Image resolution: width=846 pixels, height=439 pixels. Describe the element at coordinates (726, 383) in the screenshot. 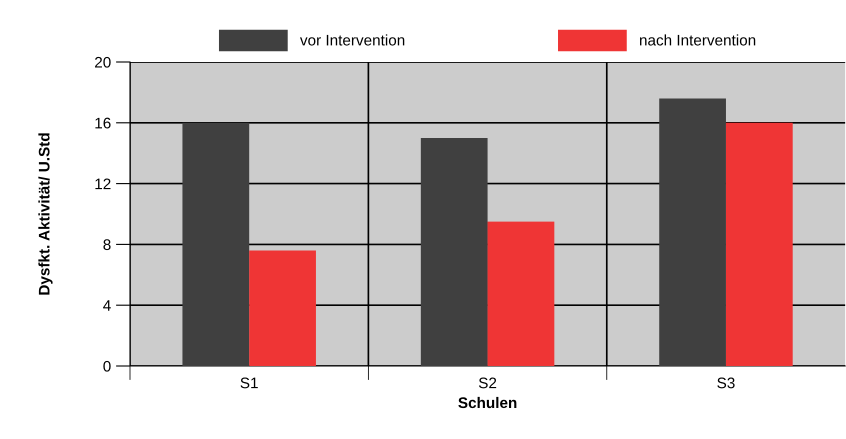

I see `x-tick-label: S3` at that location.